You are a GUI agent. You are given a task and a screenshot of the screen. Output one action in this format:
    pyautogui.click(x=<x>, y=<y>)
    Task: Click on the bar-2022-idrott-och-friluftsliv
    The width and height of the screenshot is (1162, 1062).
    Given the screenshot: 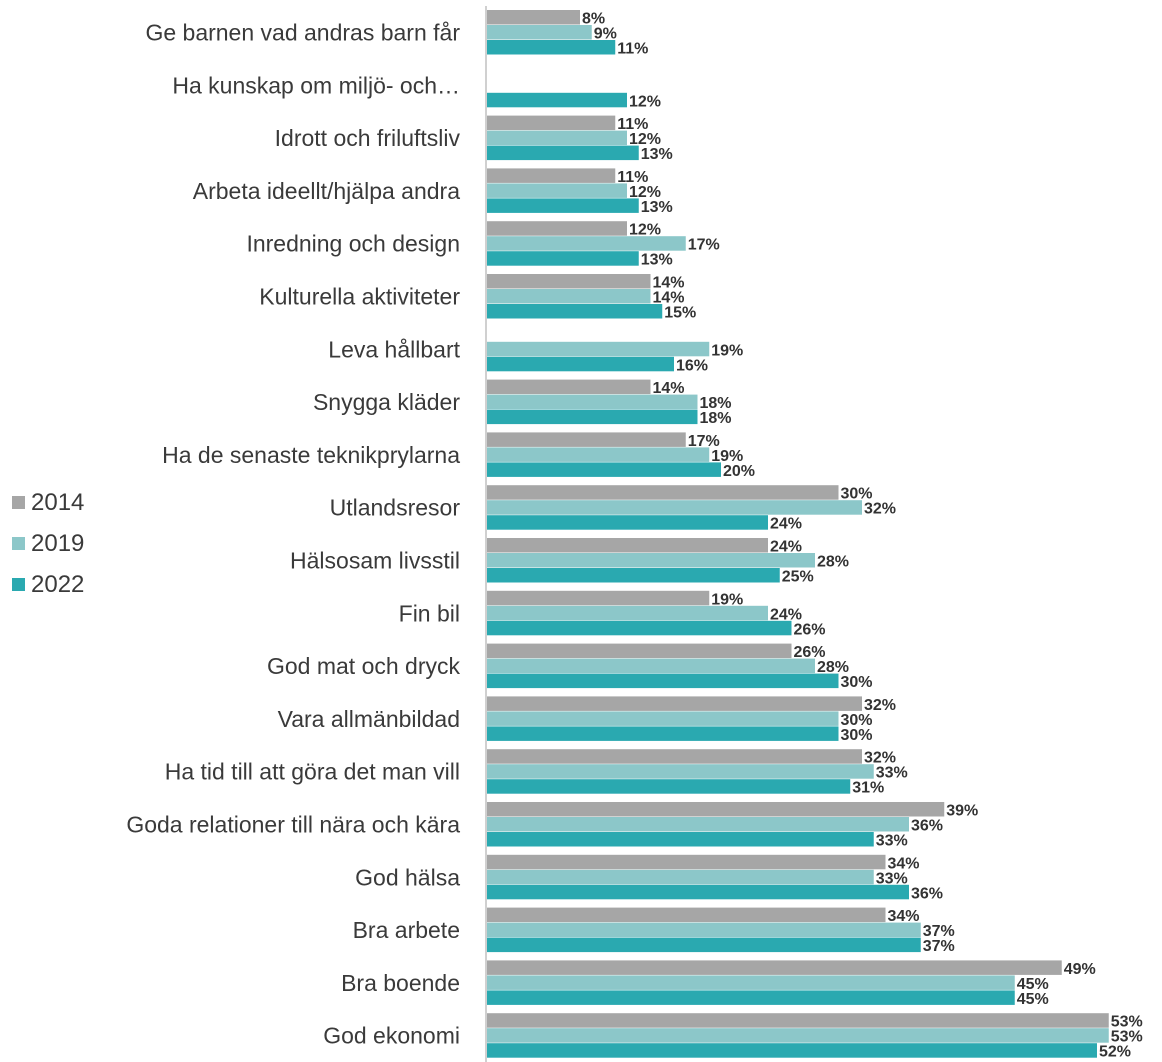 What is the action you would take?
    pyautogui.click(x=562, y=153)
    